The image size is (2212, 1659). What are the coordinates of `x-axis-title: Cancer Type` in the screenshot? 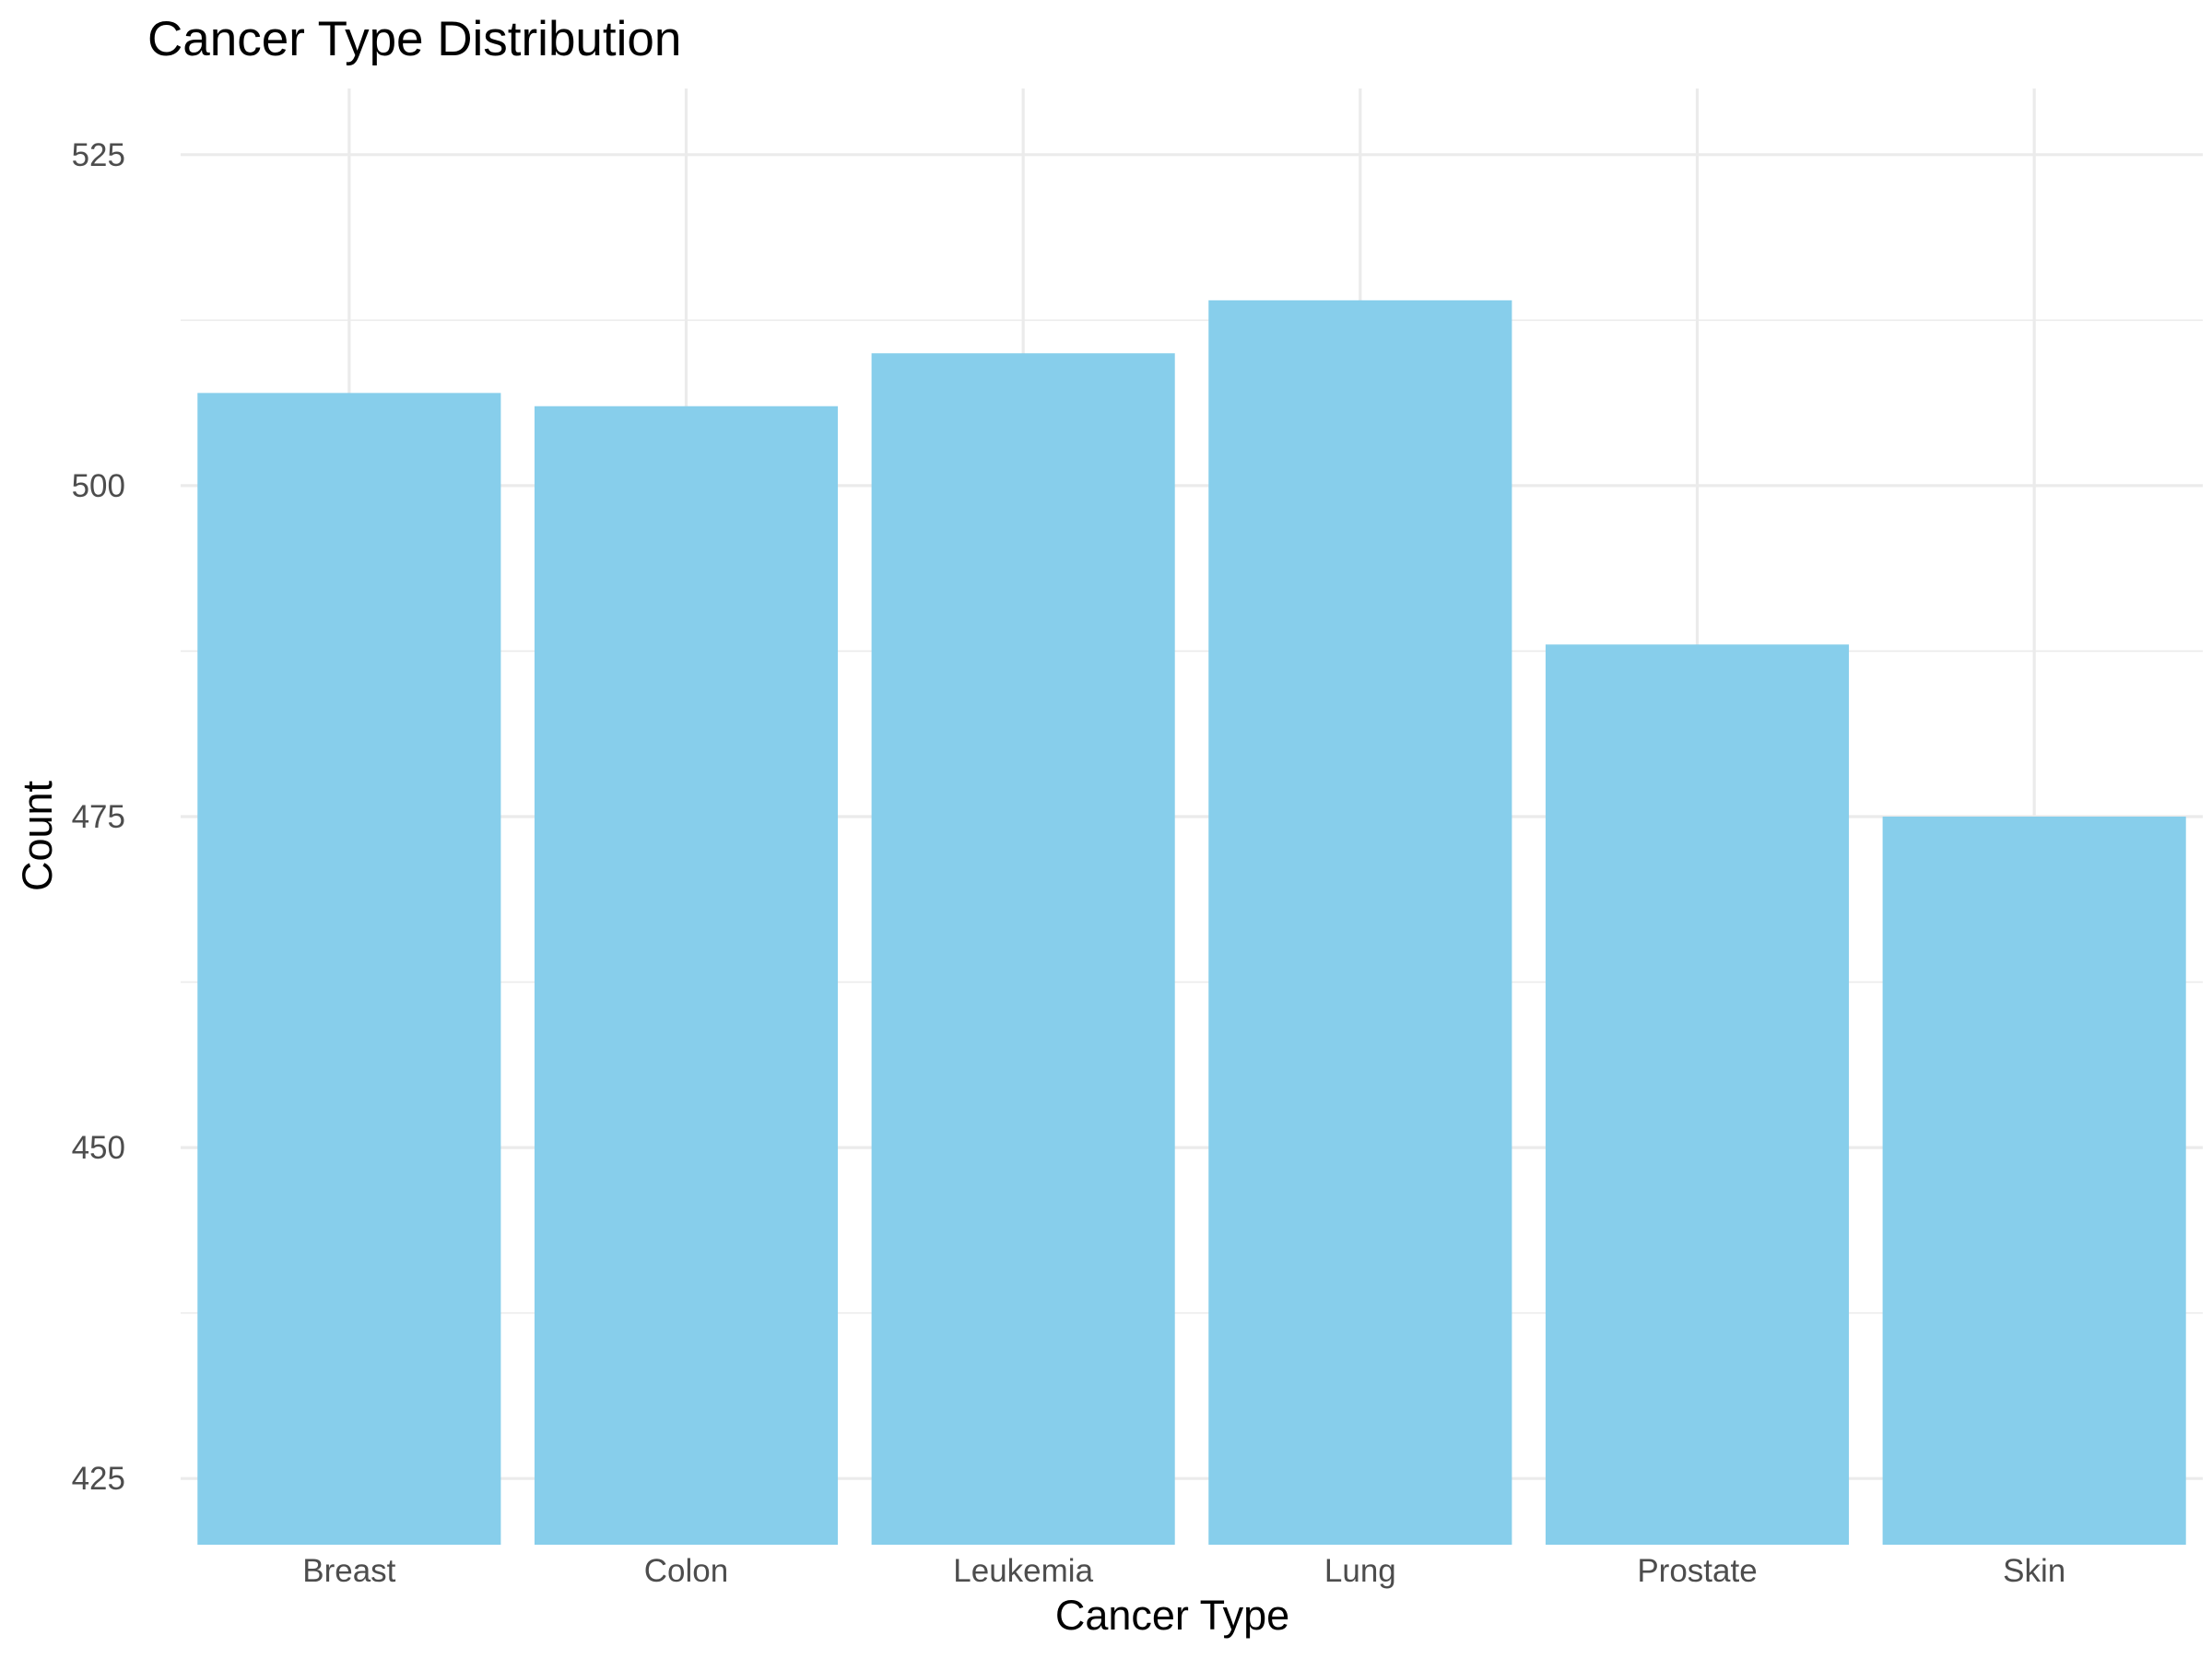 It's located at (1172, 1615).